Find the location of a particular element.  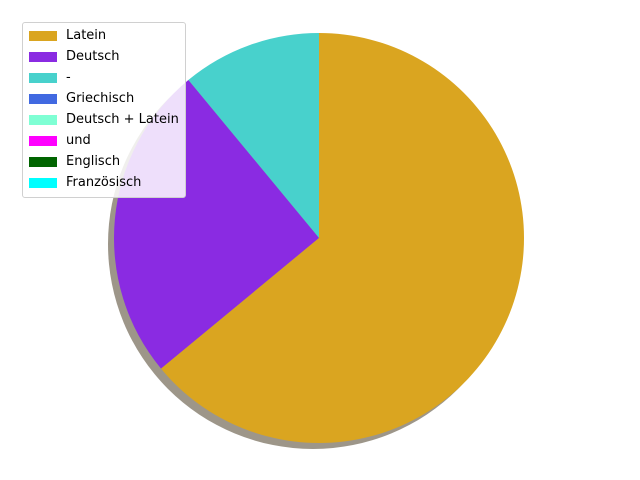

legend-label: Deutsch + Latein is located at coordinates (122, 119).